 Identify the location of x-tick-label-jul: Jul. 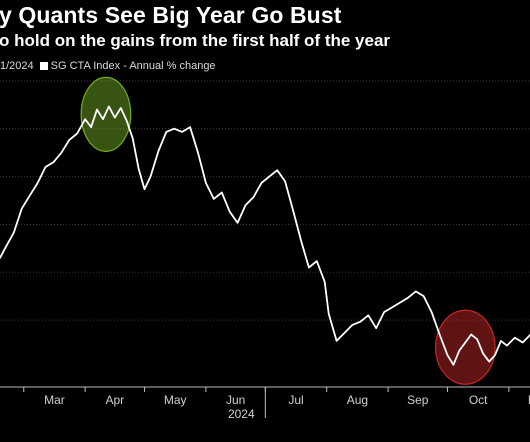
(295, 400).